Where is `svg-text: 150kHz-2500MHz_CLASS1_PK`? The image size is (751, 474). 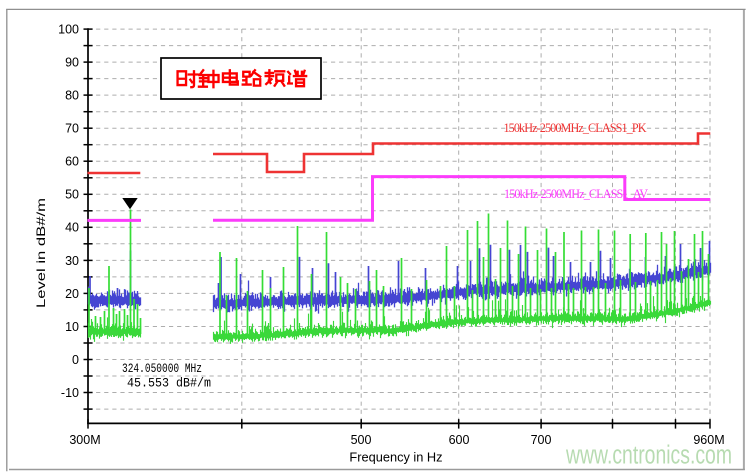 svg-text: 150kHz-2500MHz_CLASS1_PK is located at coordinates (575, 128).